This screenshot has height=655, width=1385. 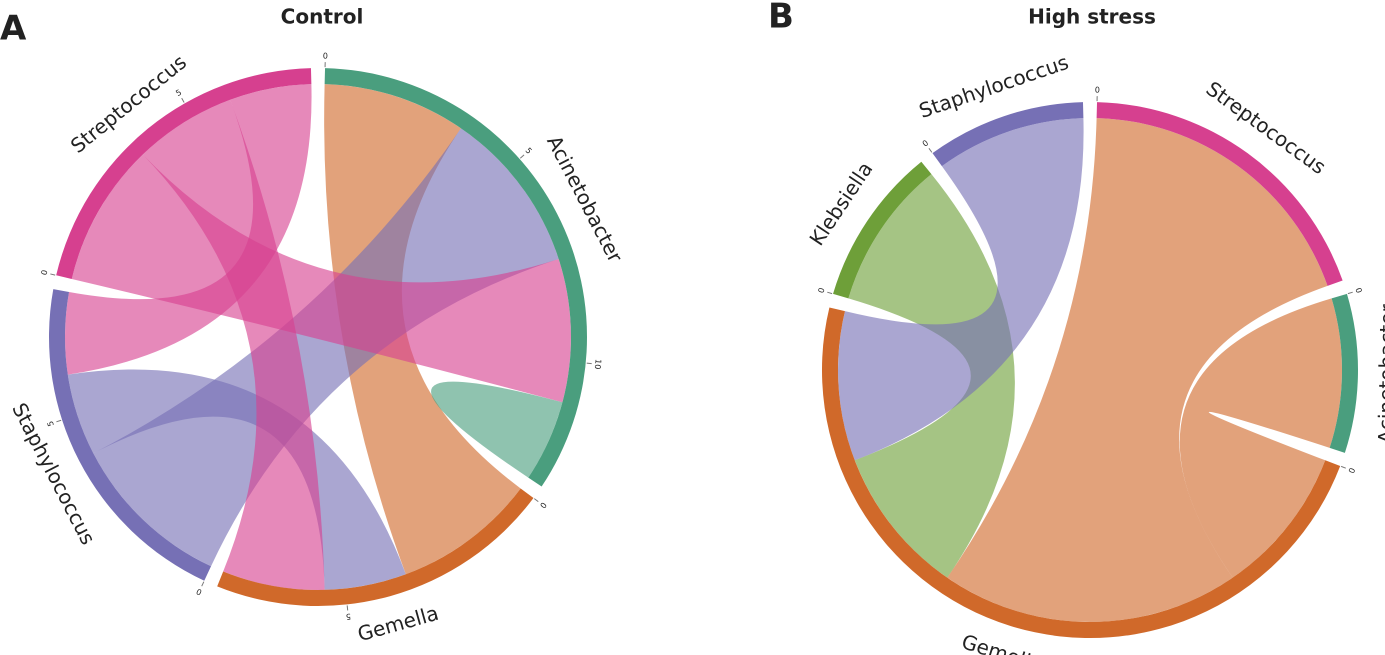 What do you see at coordinates (322, 17) in the screenshot?
I see `chart-title: Control` at bounding box center [322, 17].